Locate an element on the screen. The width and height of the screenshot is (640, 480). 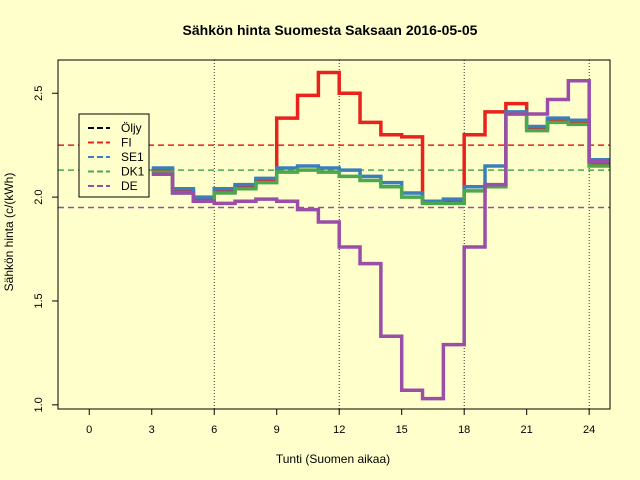
legend-label: SE1 is located at coordinates (132, 157).